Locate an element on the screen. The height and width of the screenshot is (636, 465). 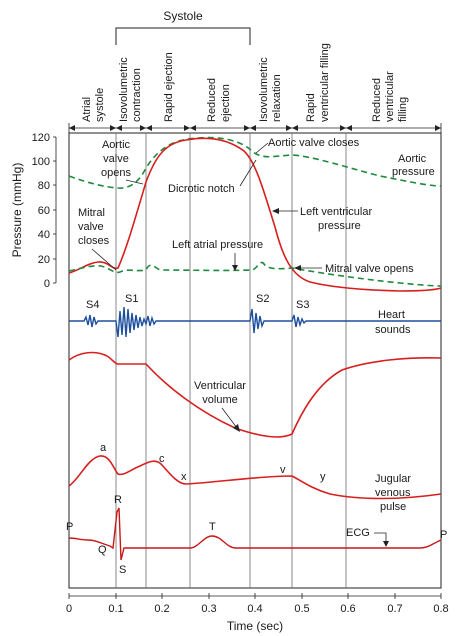
phase-reduced-filling-1: Reduced is located at coordinates (377, 100).